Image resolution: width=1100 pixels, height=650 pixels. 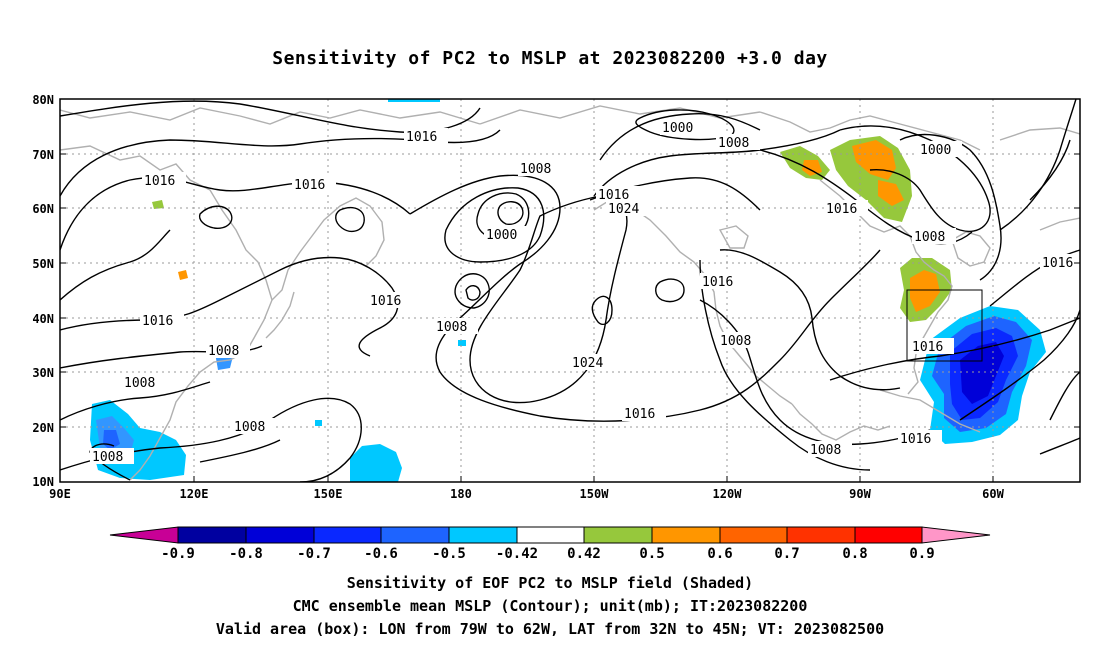 I want to click on lat-label: 70N, so click(x=43, y=155).